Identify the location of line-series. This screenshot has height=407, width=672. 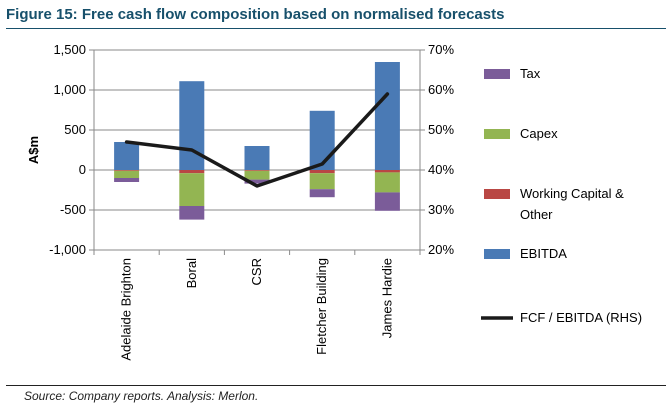
(257, 140).